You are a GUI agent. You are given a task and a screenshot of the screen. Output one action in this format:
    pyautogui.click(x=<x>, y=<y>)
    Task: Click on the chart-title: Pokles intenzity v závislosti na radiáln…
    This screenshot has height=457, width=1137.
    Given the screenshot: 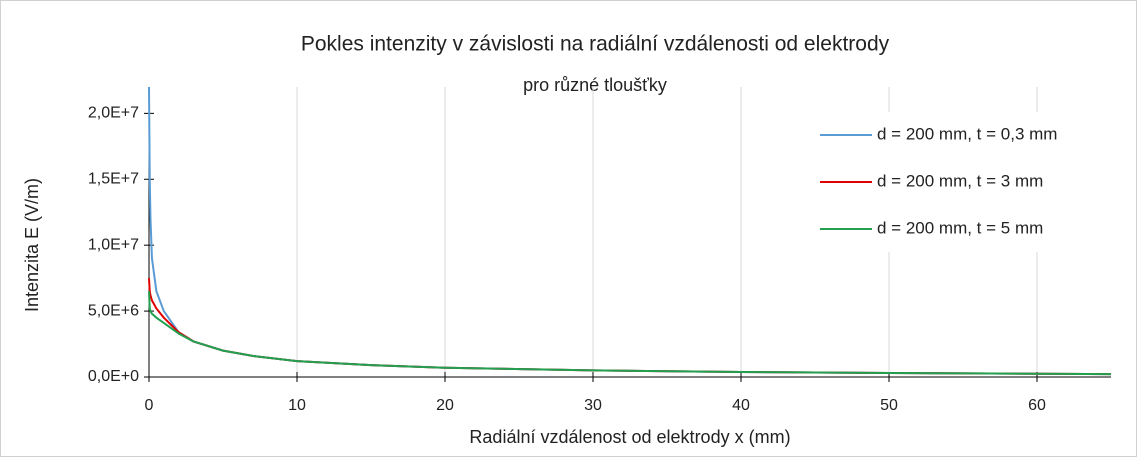 What is the action you would take?
    pyautogui.click(x=595, y=44)
    